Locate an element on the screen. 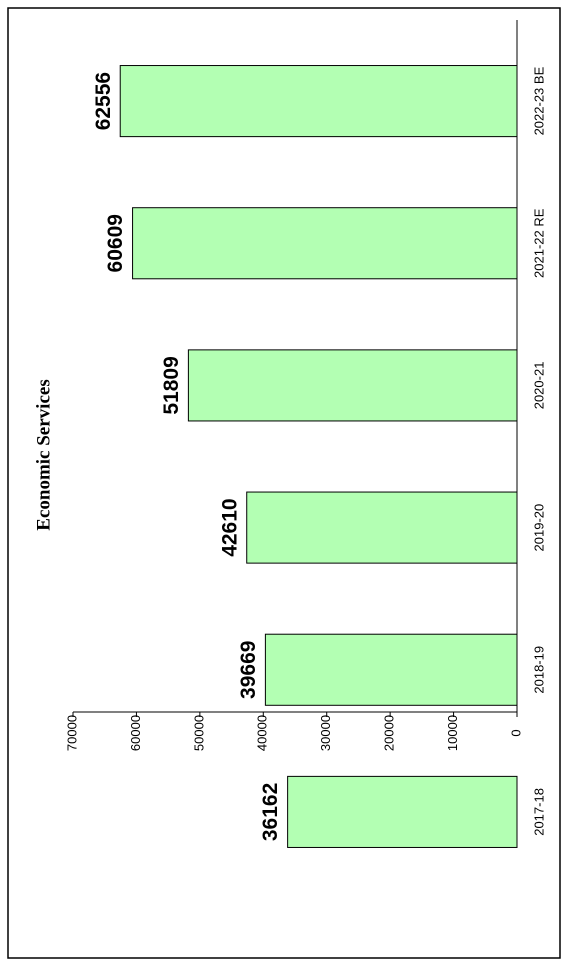  y-tick-label: 30000 is located at coordinates (325, 733).